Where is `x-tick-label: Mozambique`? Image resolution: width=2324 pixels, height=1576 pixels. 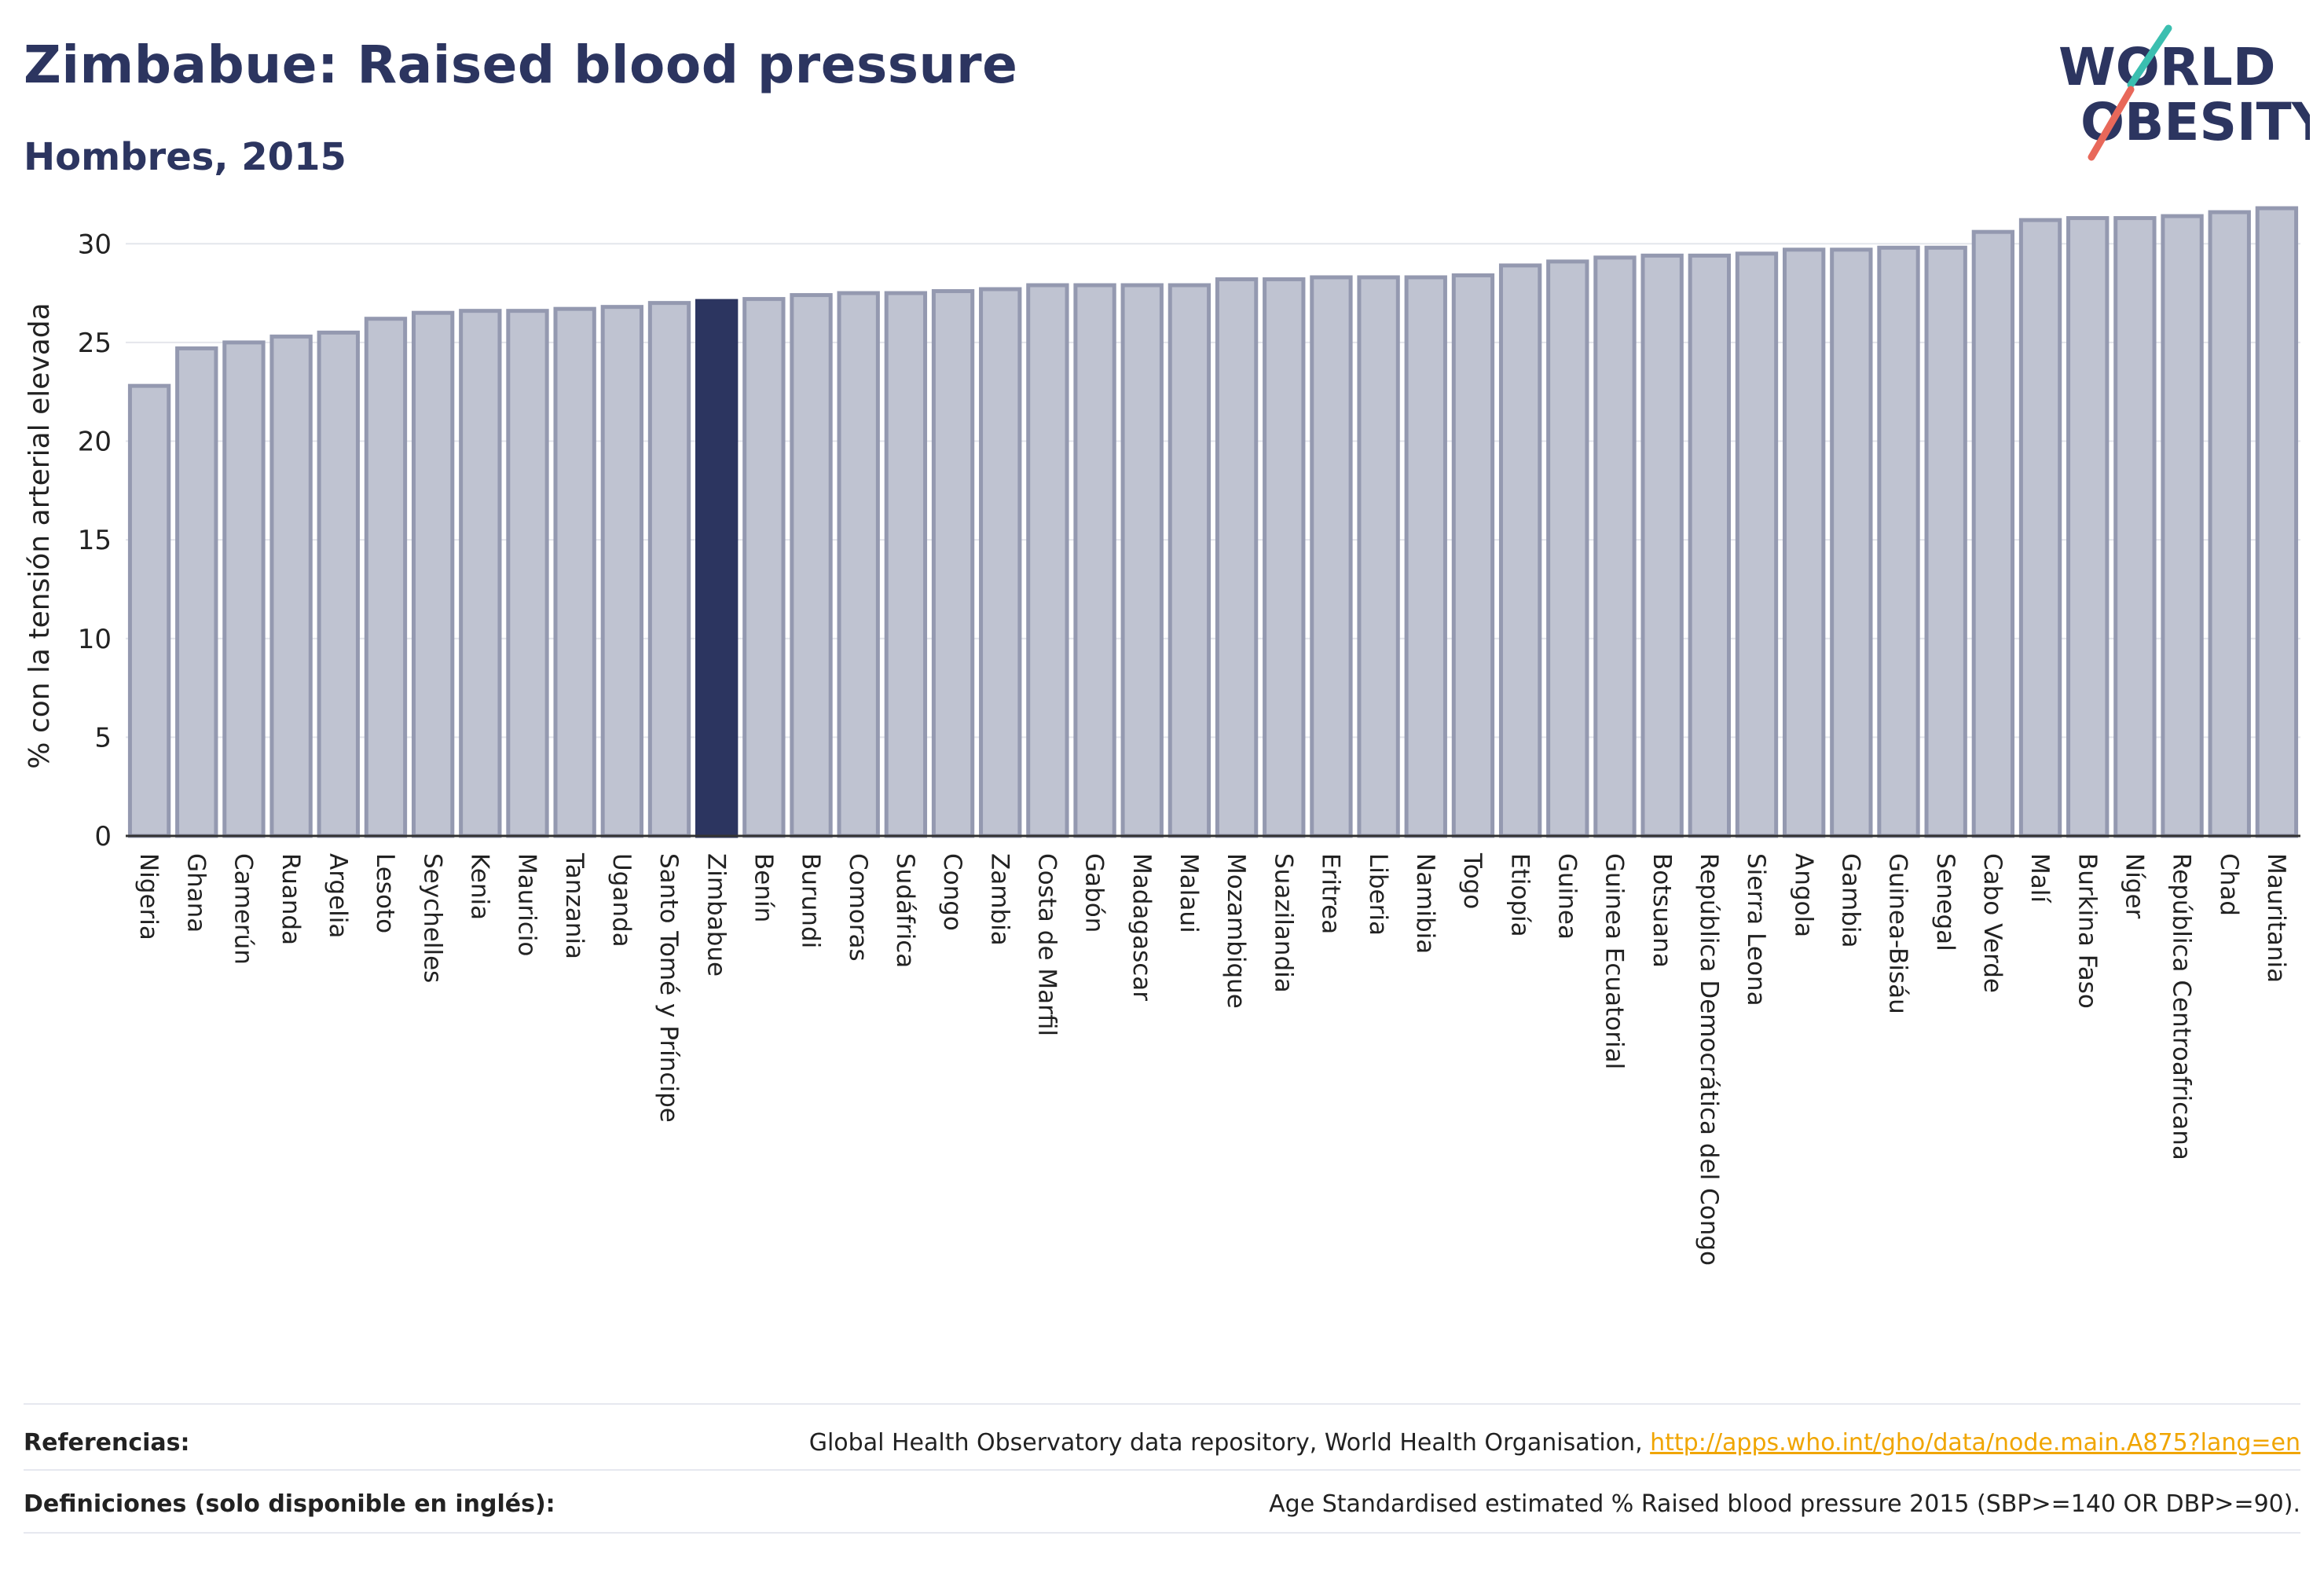 x-tick-label: Mozambique is located at coordinates (1236, 931).